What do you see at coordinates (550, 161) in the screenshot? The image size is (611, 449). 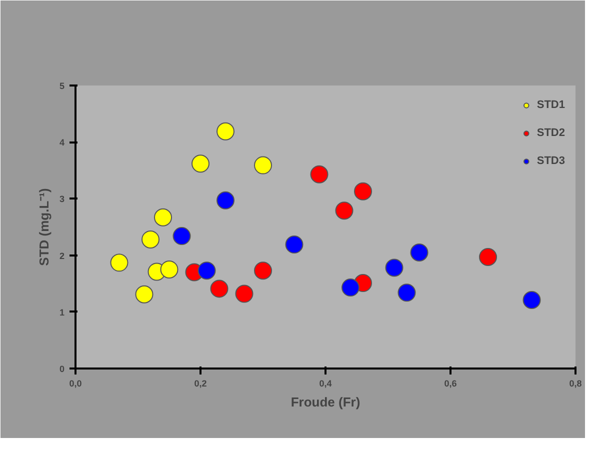 I see `legend-label: STD3` at bounding box center [550, 161].